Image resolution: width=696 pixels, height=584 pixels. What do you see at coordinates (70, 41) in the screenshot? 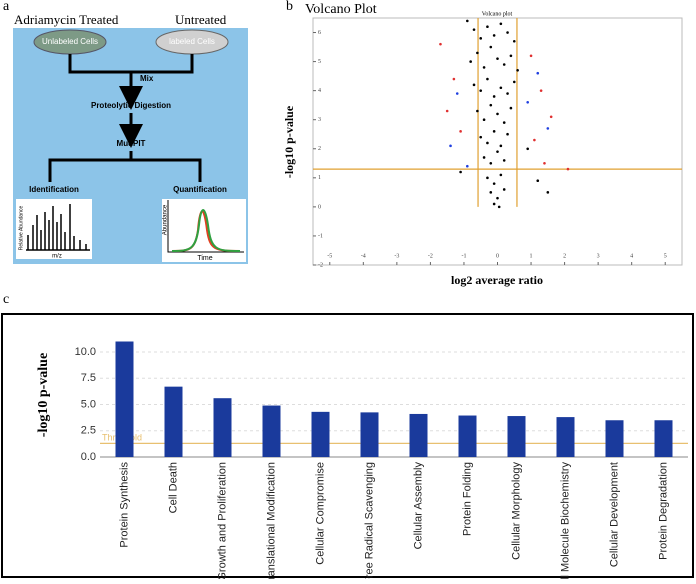
I see `dish-label: Unlabeled Cells` at bounding box center [70, 41].